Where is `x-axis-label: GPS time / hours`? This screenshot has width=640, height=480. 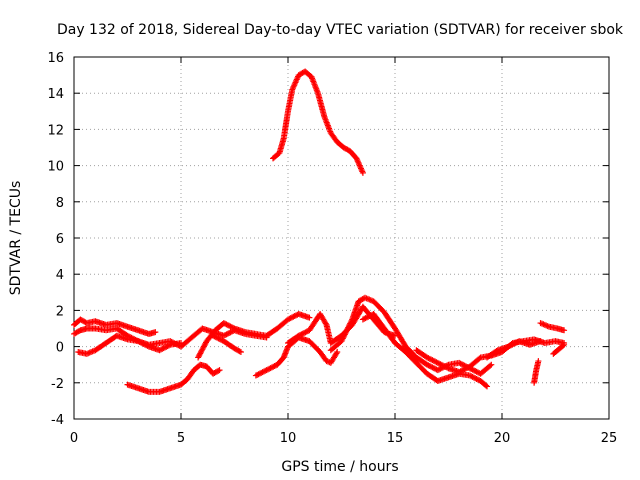
x-axis-label: GPS time / hours is located at coordinates (339, 467).